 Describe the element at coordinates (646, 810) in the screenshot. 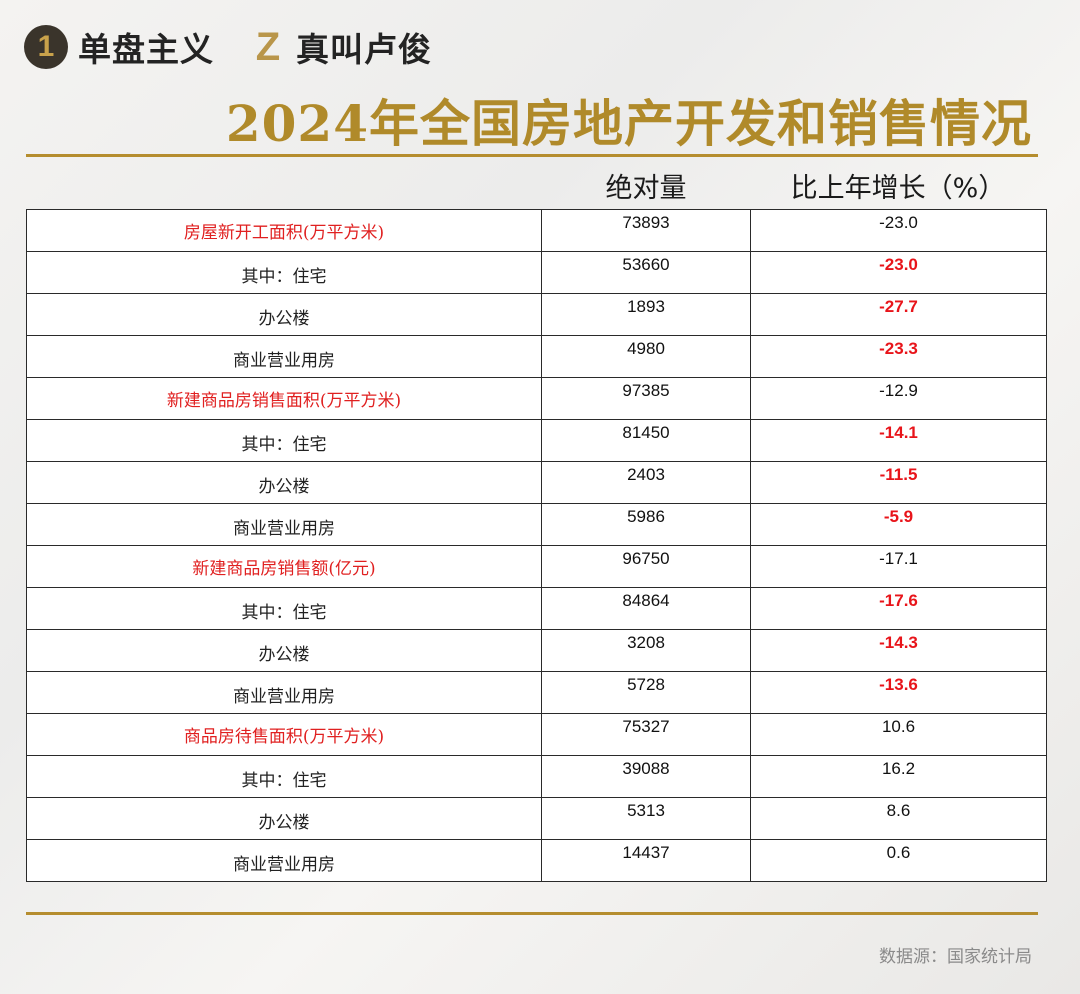

I see `absolute-value: 5313` at that location.